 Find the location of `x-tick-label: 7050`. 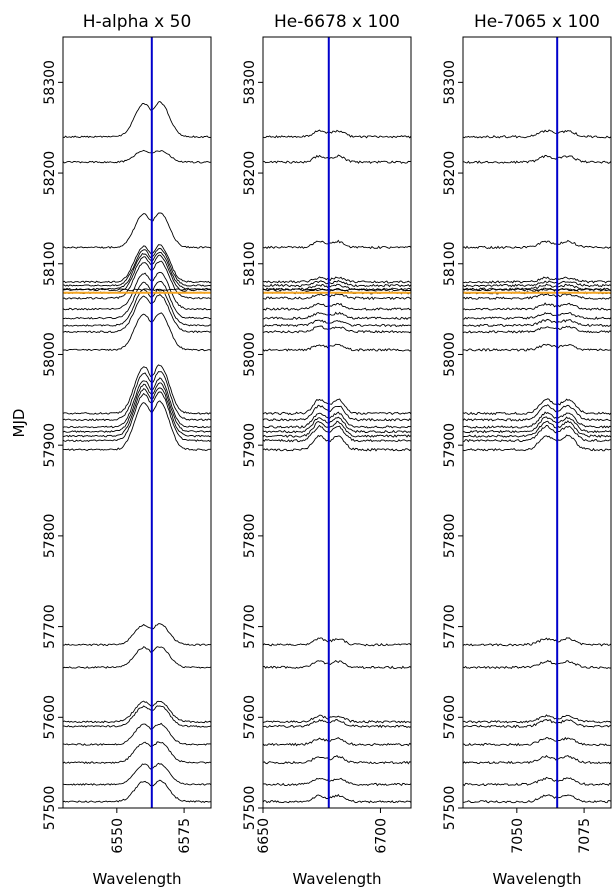

x-tick-label: 7050 is located at coordinates (518, 836).